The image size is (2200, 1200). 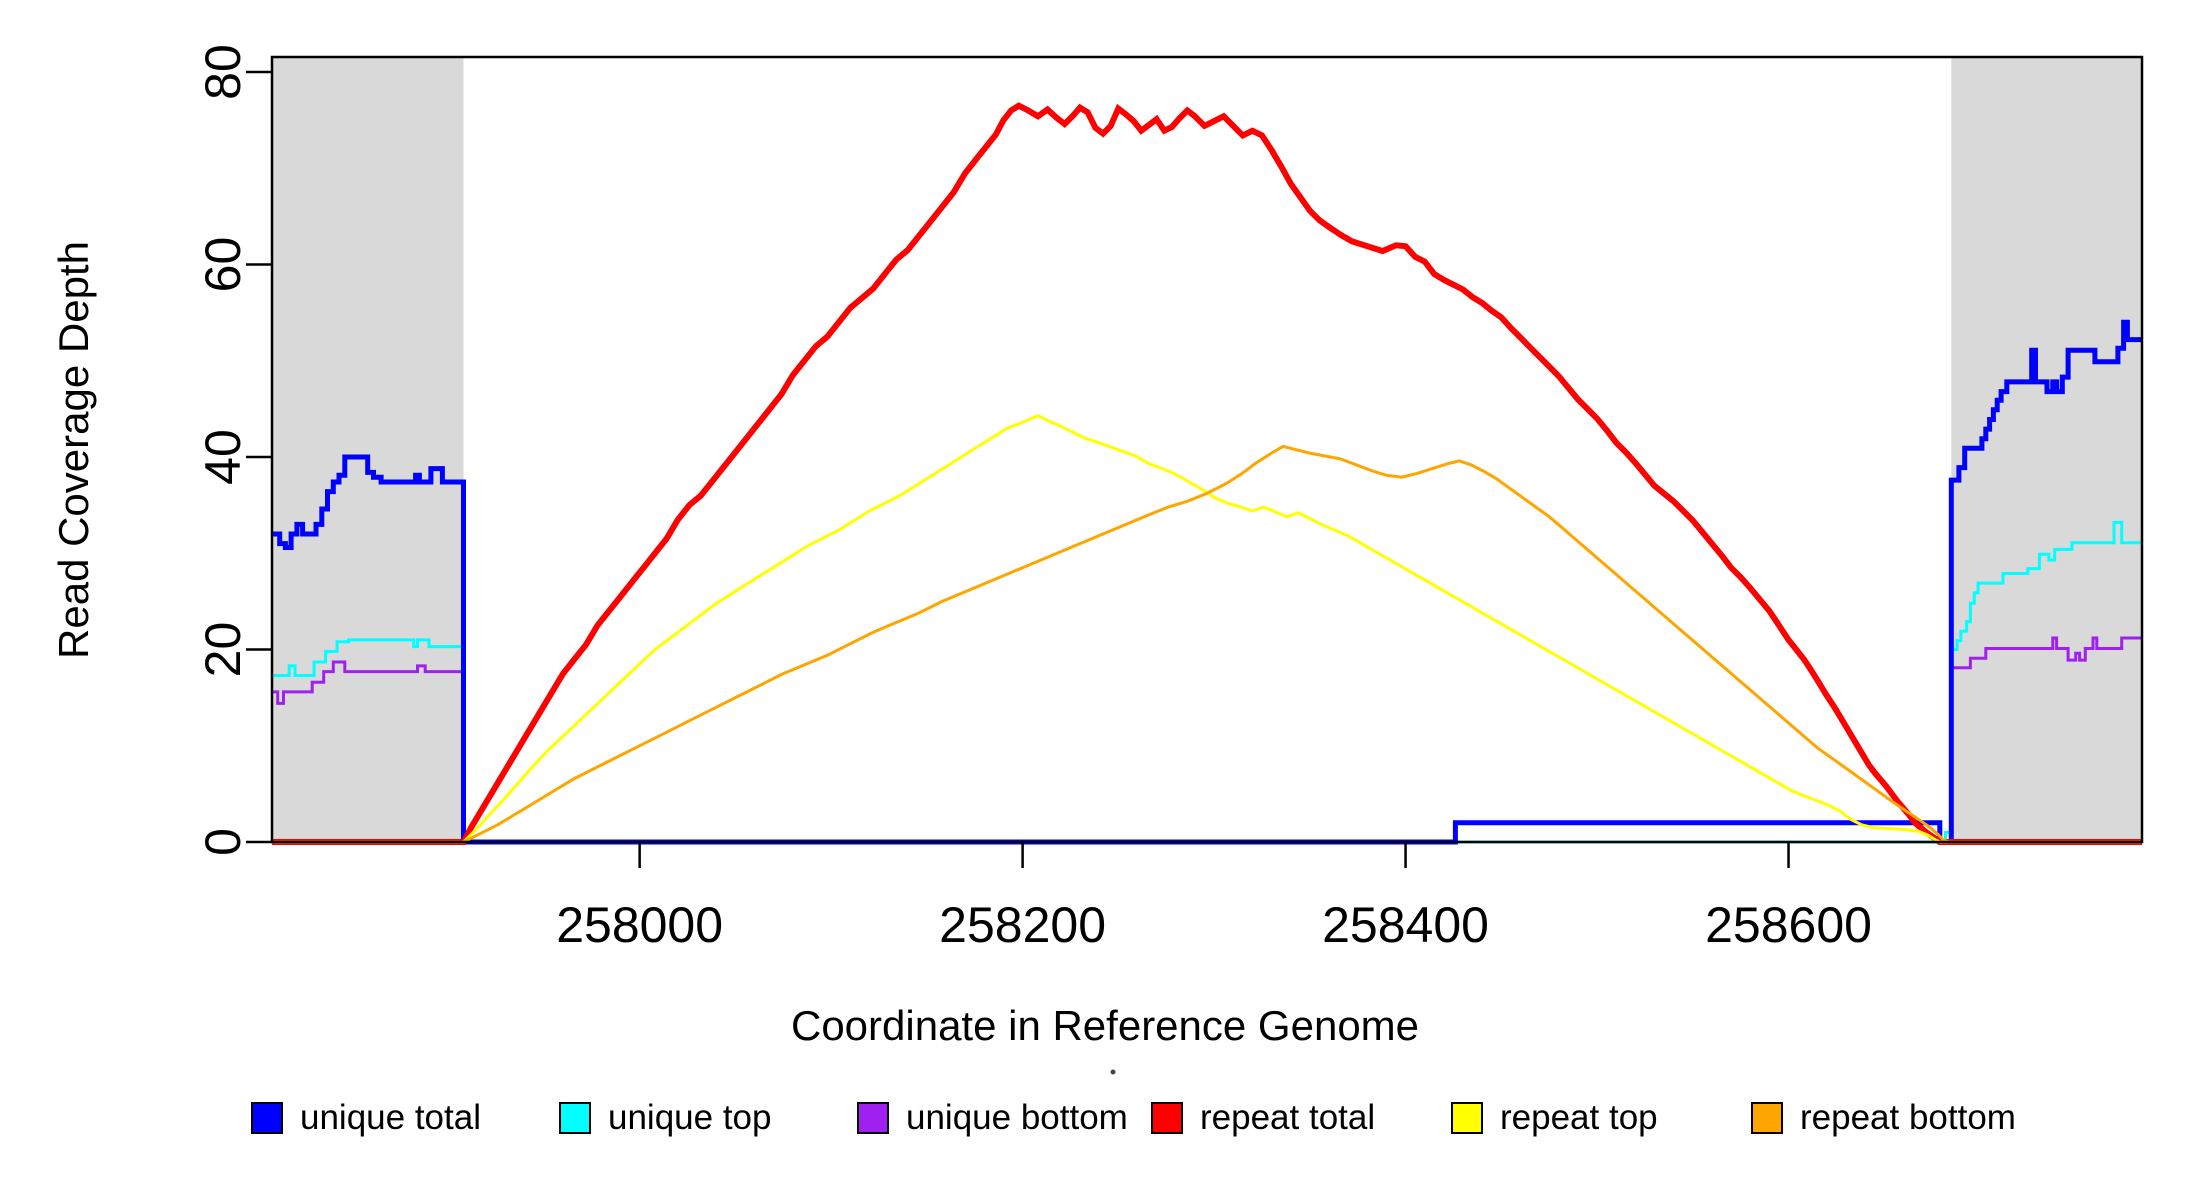 I want to click on legend-label-repeat-top: repeat top, so click(x=1579, y=1117).